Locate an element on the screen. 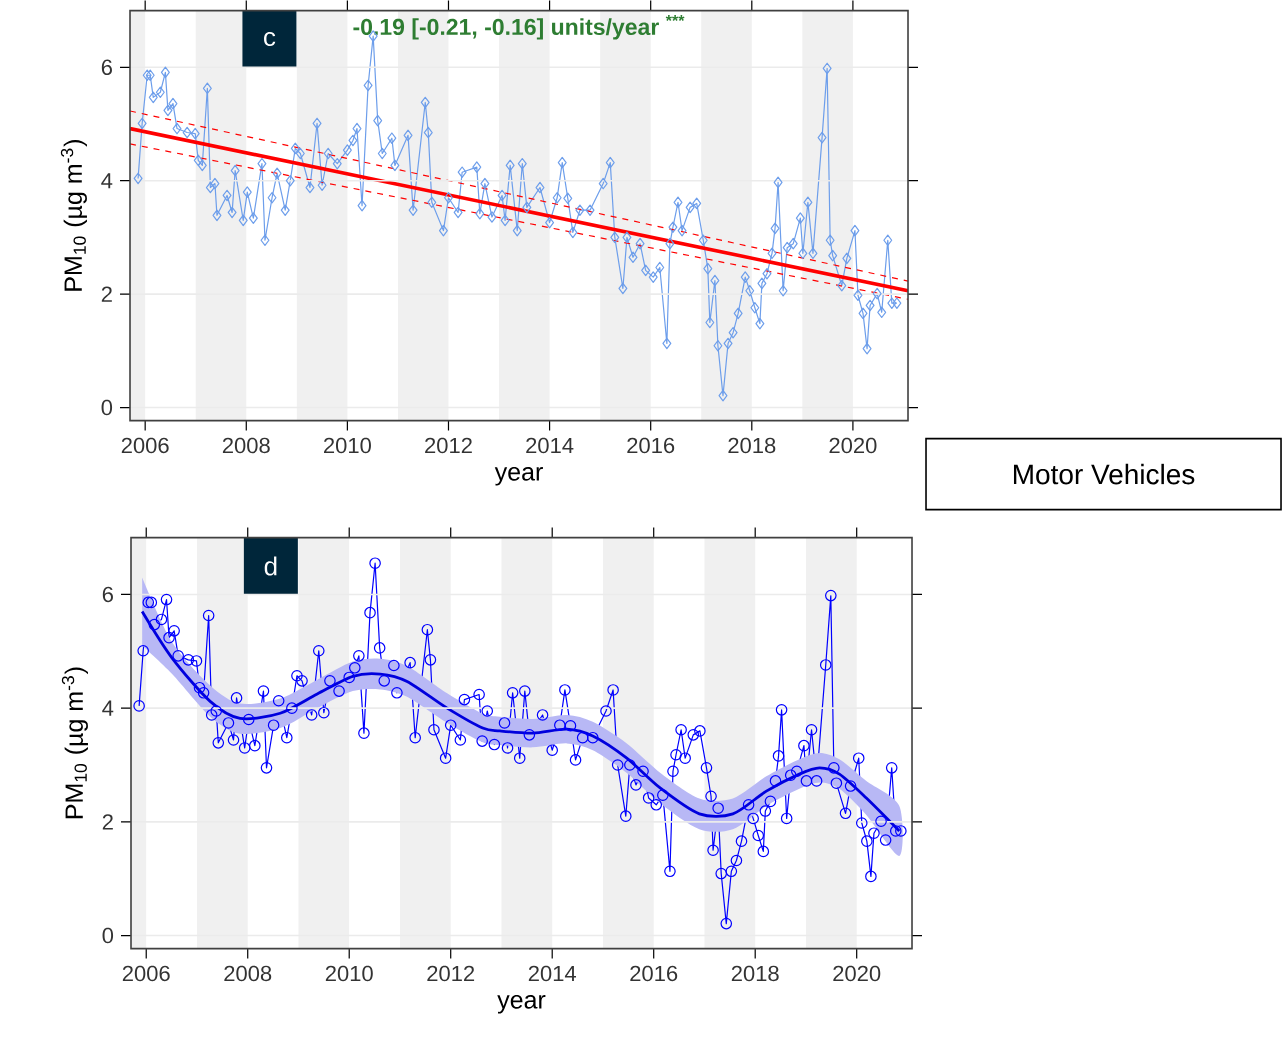 The height and width of the screenshot is (1059, 1288). annotation: c is located at coordinates (270, 39).